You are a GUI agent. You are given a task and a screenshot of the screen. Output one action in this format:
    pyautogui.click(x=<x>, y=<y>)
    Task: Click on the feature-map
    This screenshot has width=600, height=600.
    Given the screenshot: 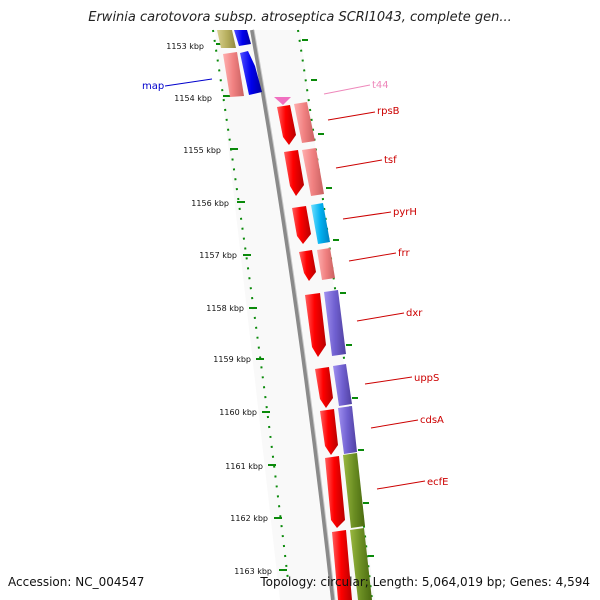 What is the action you would take?
    pyautogui.click(x=251, y=73)
    